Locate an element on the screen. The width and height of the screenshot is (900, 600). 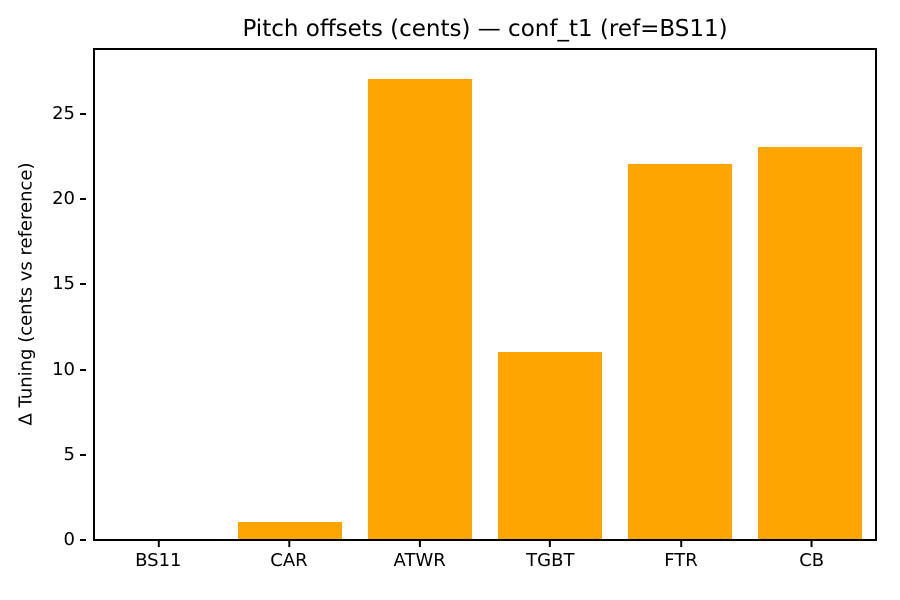
x-tick-label: BS11 is located at coordinates (158, 560).